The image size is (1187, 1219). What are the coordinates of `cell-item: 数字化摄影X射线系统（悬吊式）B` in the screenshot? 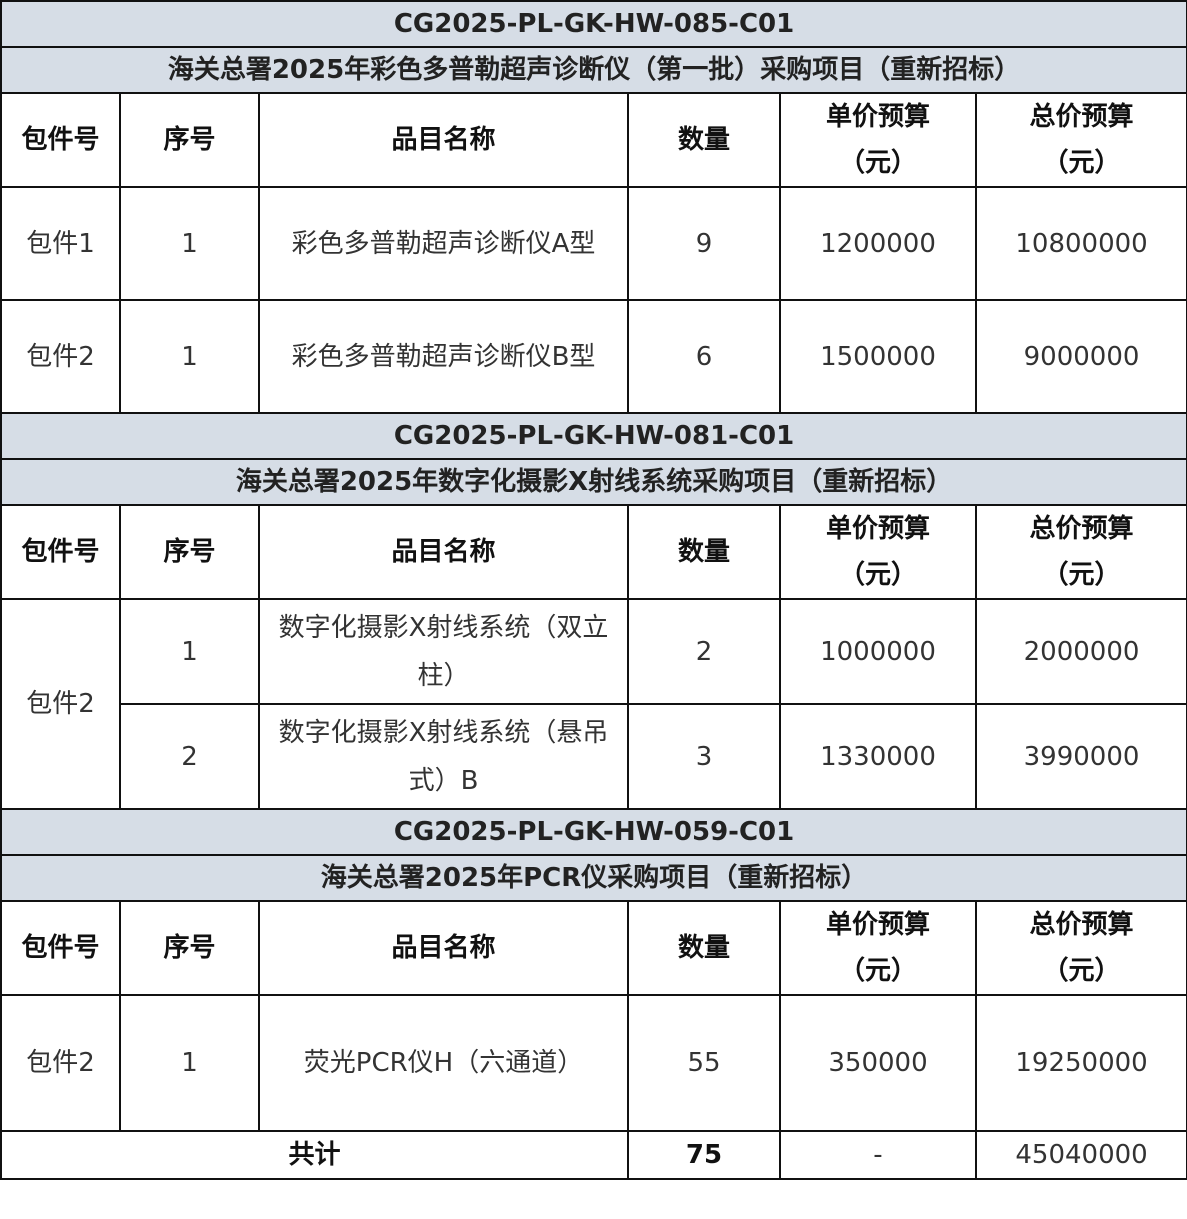 It's located at (443, 756).